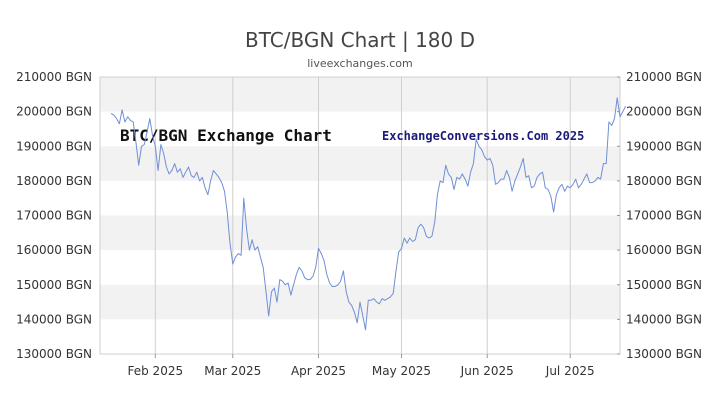 This screenshot has height=405, width=720. I want to click on y-tick-label-right: 180000 BGN, so click(664, 181).